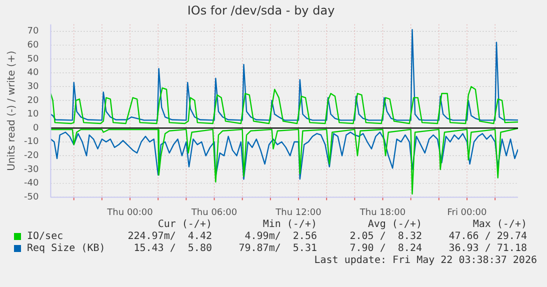 The image size is (547, 287). I want to click on x-tick-label: Thu 18:00, so click(382, 213).